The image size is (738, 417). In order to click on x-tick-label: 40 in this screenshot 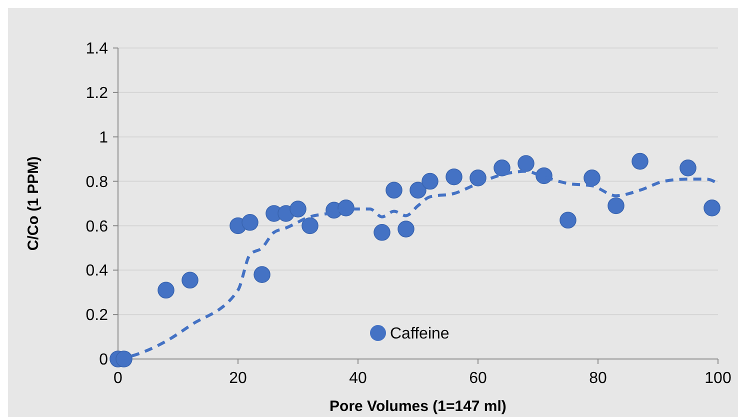, I will do `click(358, 378)`.